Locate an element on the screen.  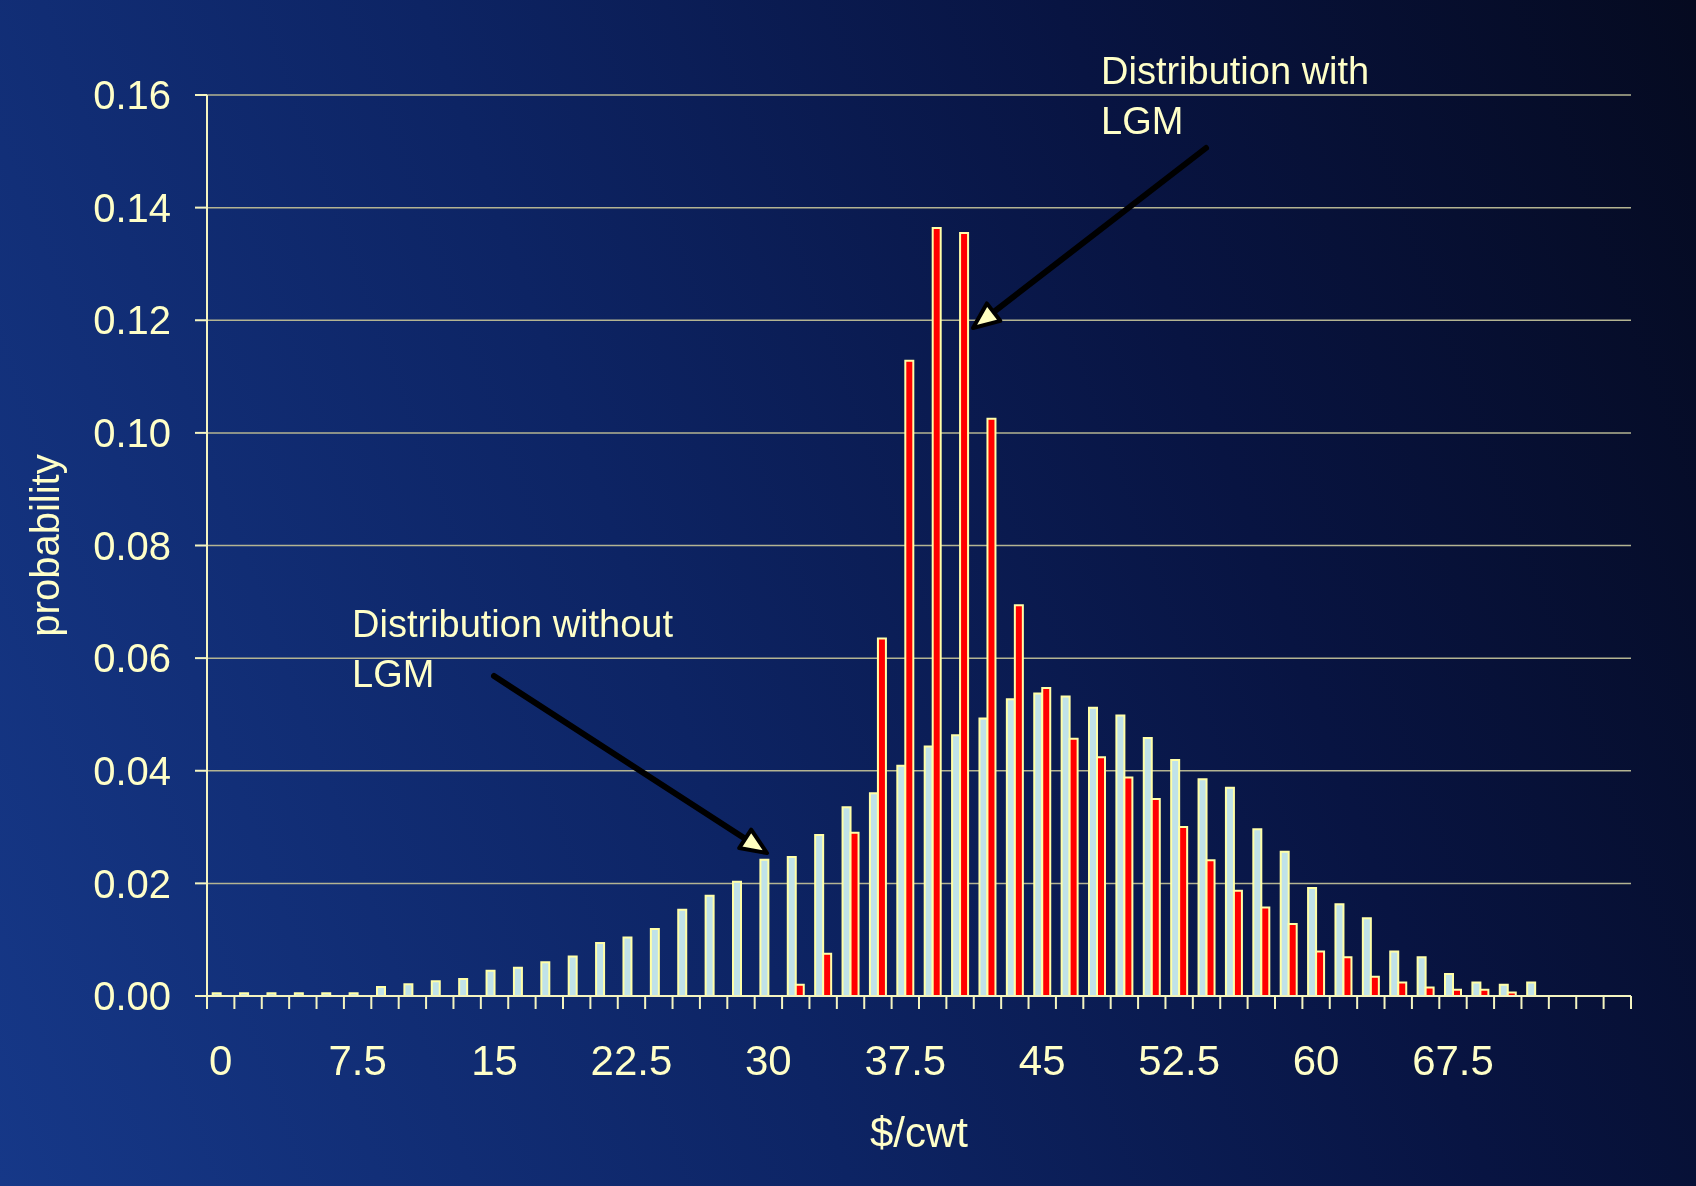
annotation: Distribution without LGM is located at coordinates (513, 649).